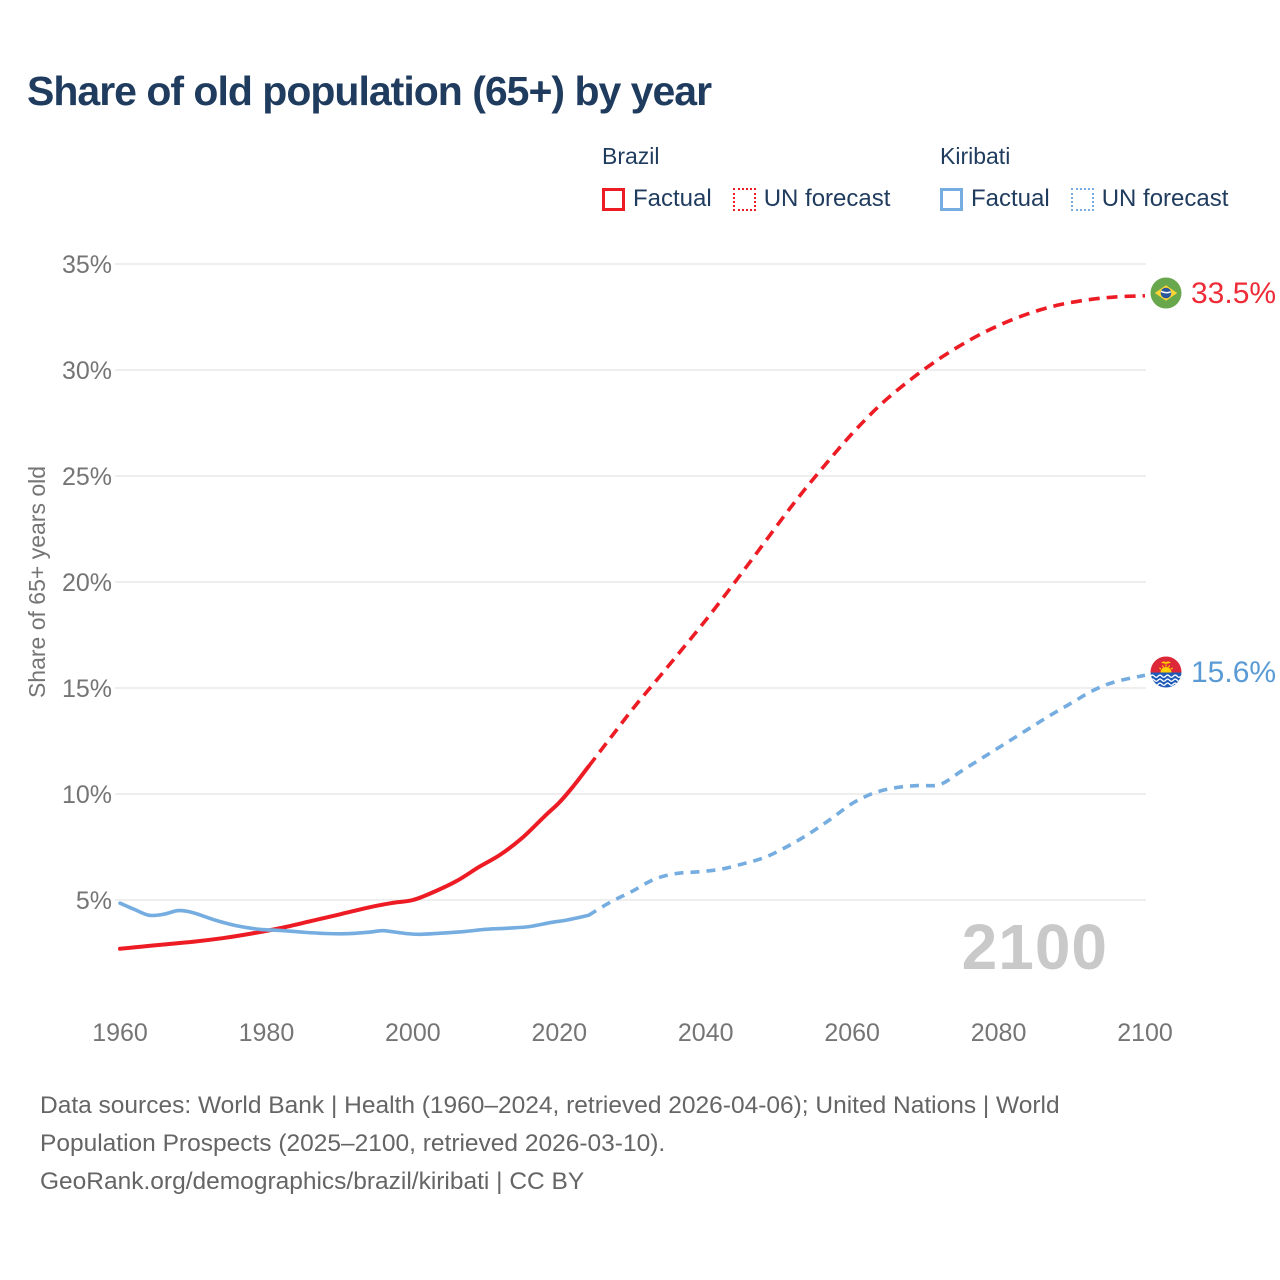 This screenshot has height=1280, width=1280. I want to click on legend-item-kiribati-factual: Factual, so click(995, 199).